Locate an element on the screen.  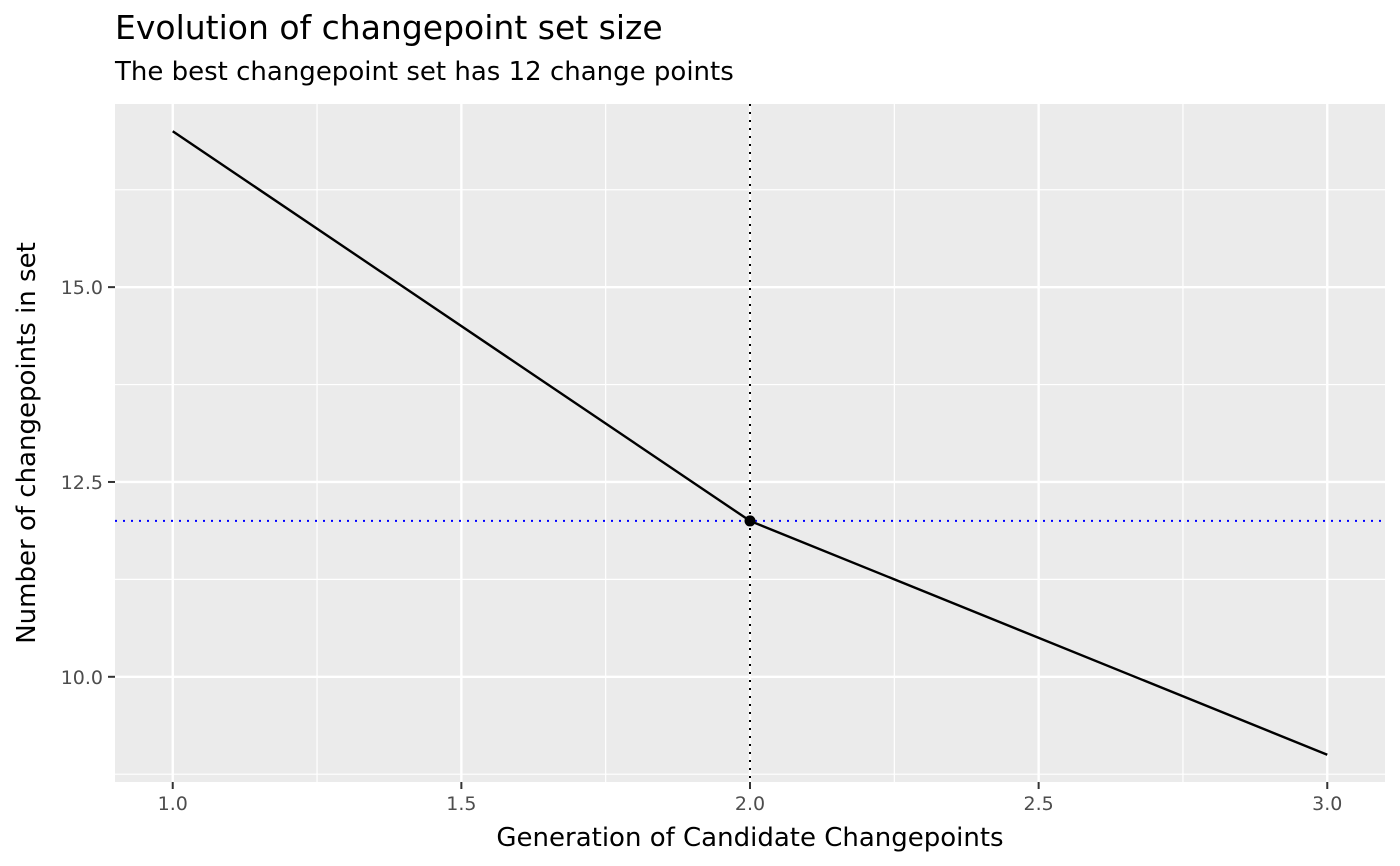
y-axis-title: Number of changepoints in set is located at coordinates (27, 443).